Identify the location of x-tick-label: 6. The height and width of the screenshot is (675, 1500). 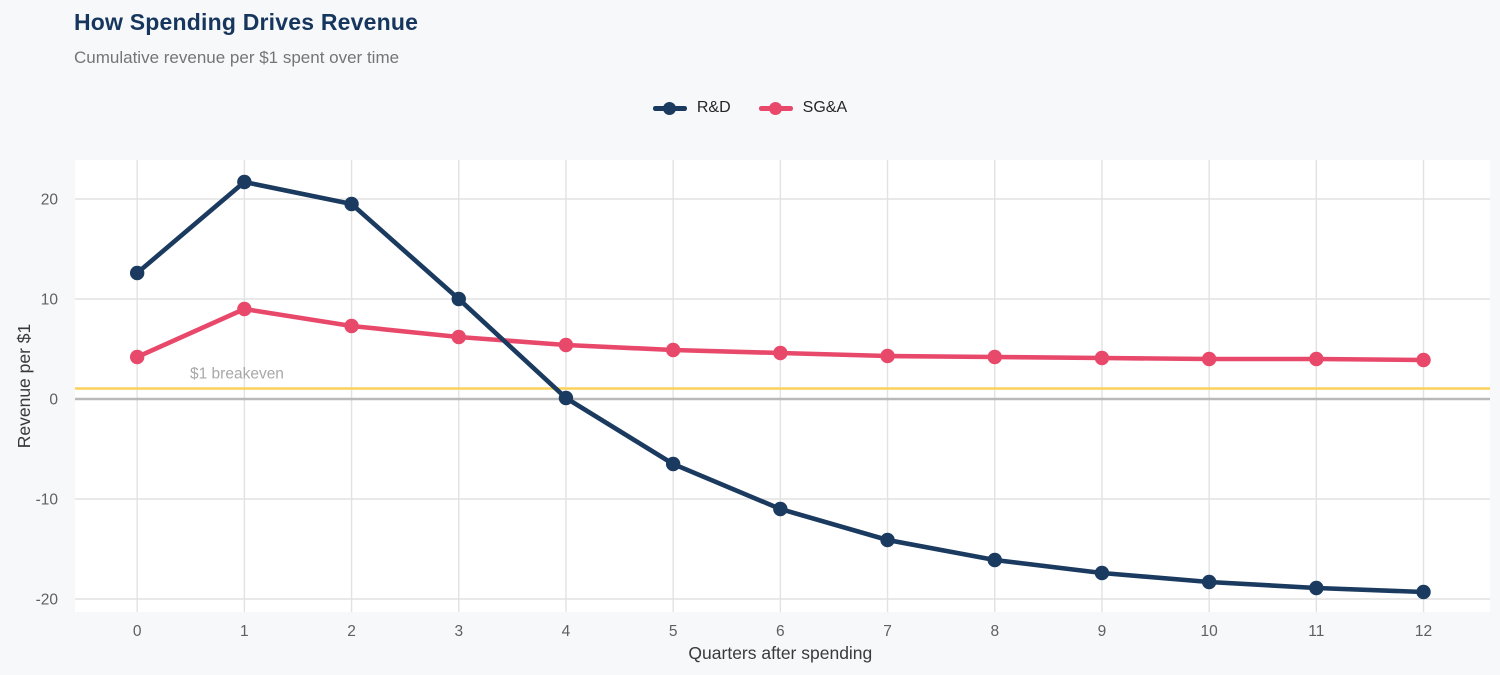
(780, 631).